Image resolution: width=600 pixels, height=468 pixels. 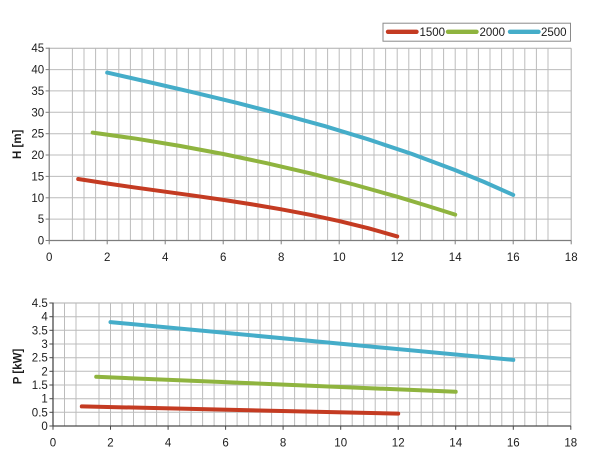 I want to click on svg-text: 2.5, so click(x=40, y=359).